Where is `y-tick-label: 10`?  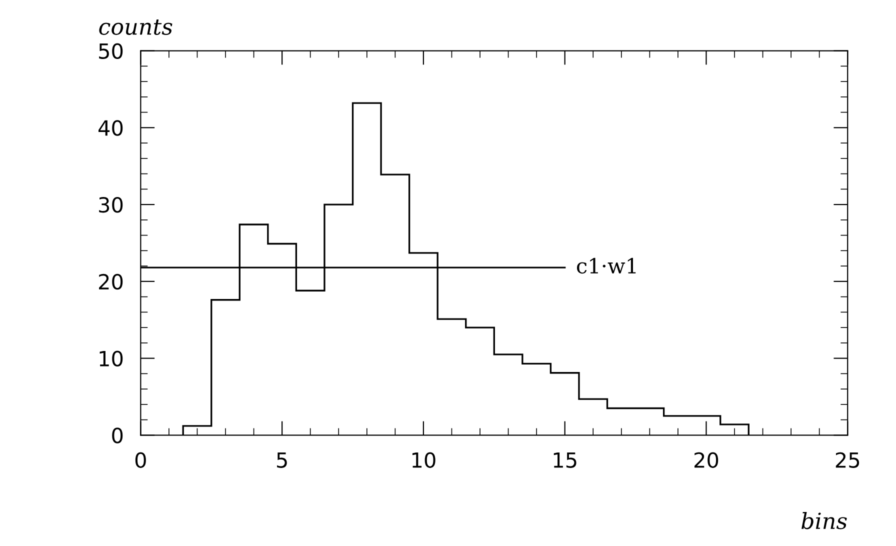
y-tick-label: 10 is located at coordinates (111, 358).